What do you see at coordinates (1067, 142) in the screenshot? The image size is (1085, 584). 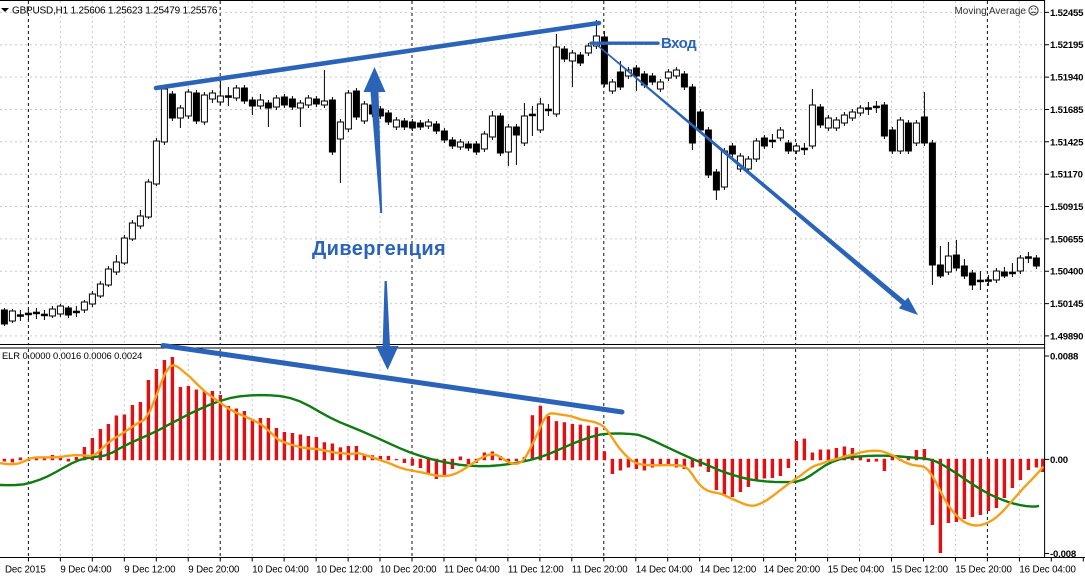 I see `svg-text: 1.51425` at bounding box center [1067, 142].